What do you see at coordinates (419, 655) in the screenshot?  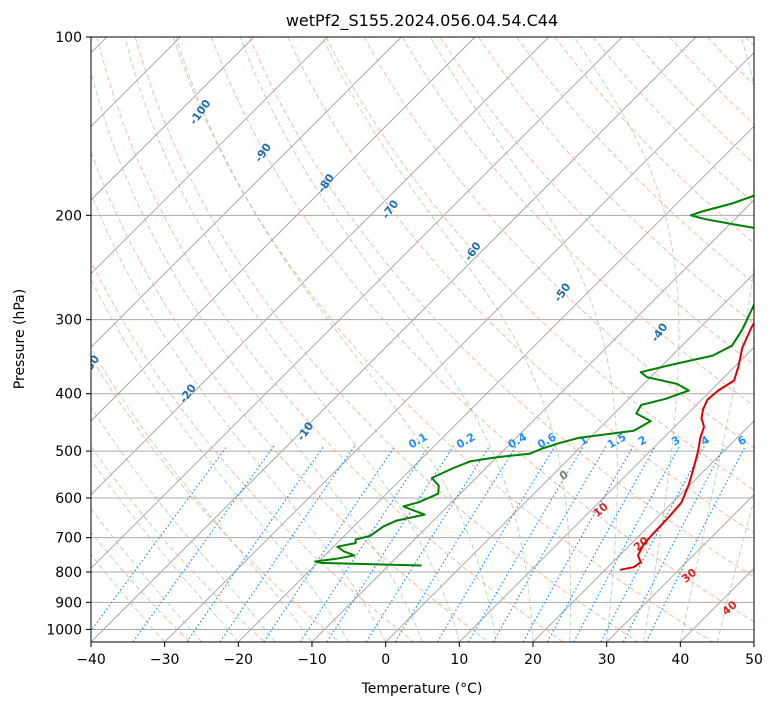 I see `x-axis: −40 −30 −20 −10 0 10 20 30 40 50` at bounding box center [419, 655].